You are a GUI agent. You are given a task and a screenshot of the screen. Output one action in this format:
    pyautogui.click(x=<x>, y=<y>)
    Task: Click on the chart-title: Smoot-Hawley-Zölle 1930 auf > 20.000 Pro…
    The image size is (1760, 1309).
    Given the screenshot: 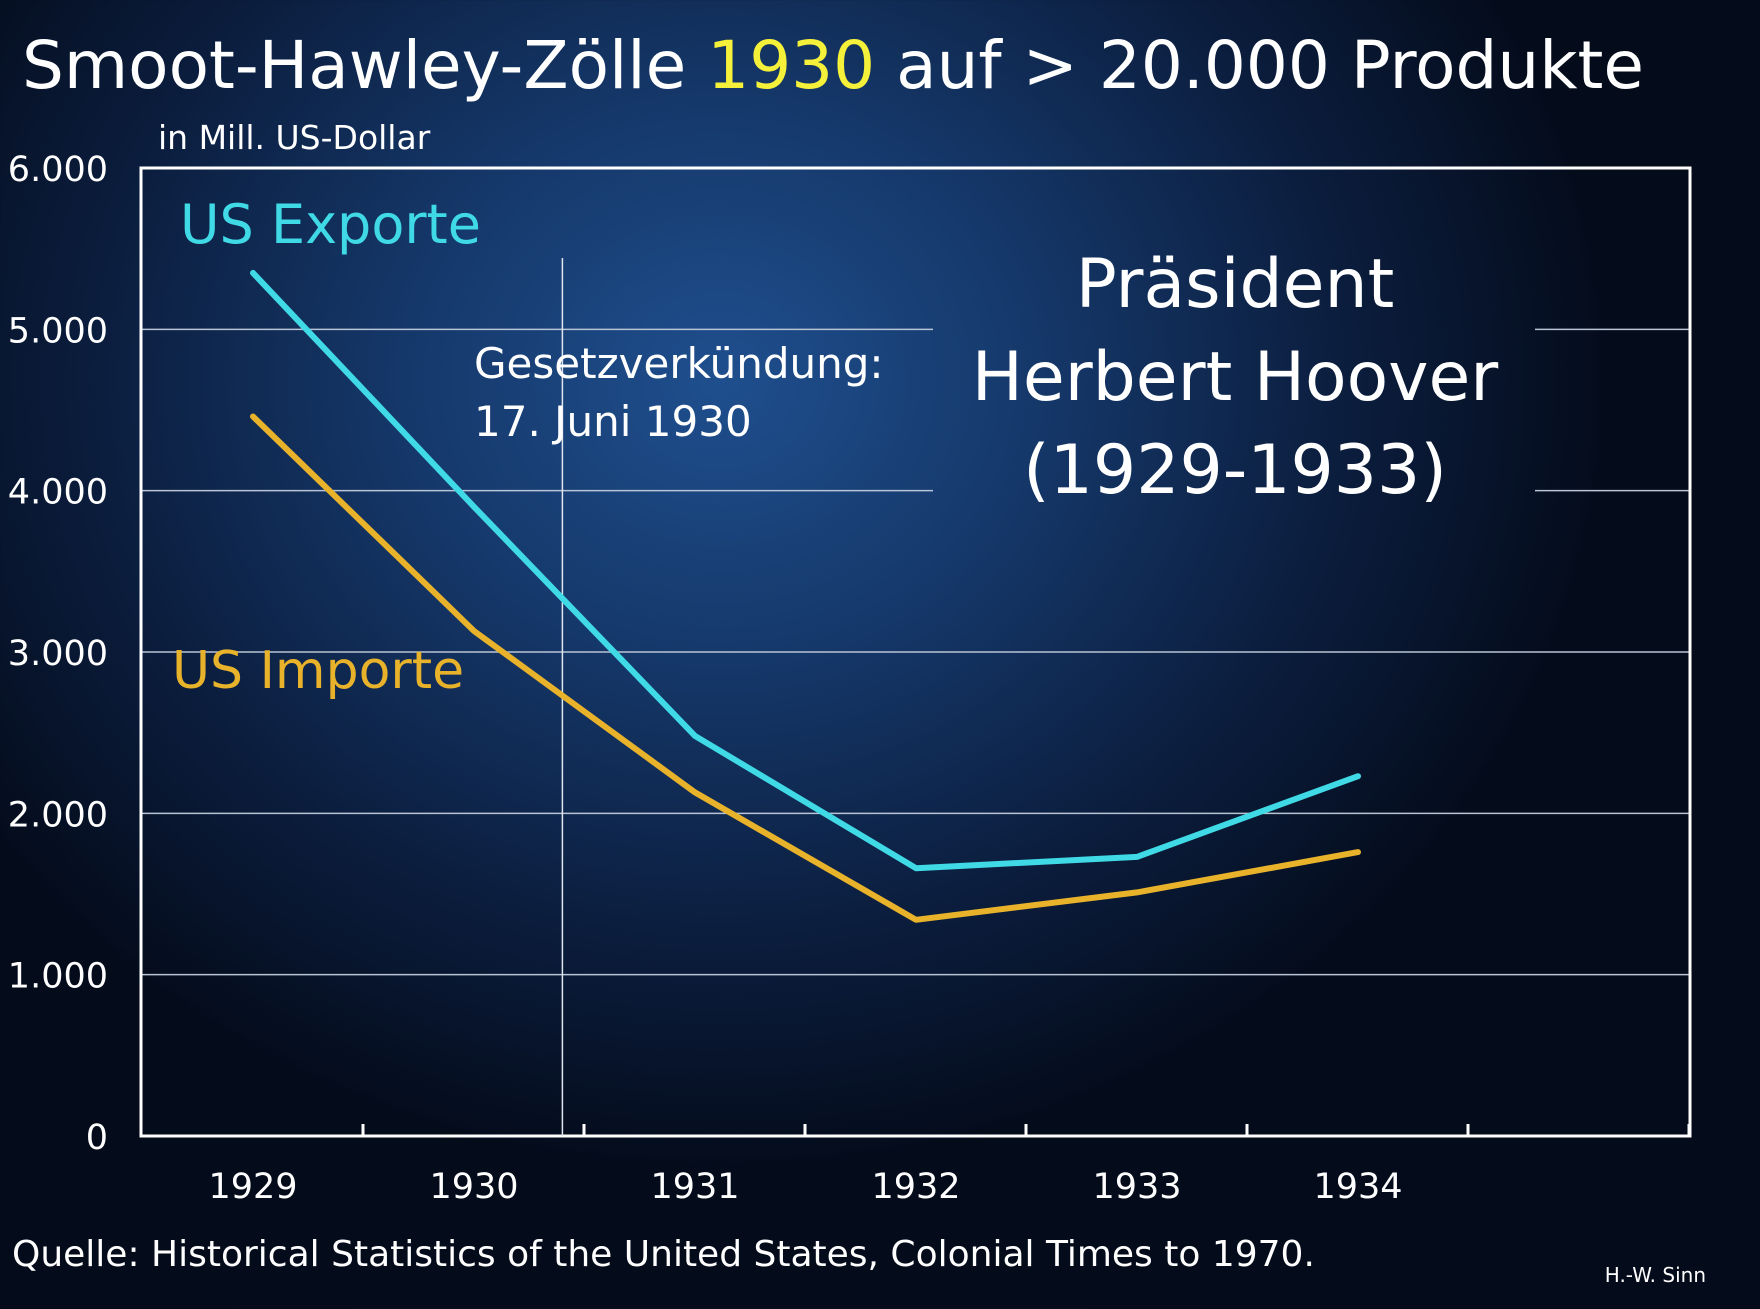 What is the action you would take?
    pyautogui.click(x=833, y=65)
    